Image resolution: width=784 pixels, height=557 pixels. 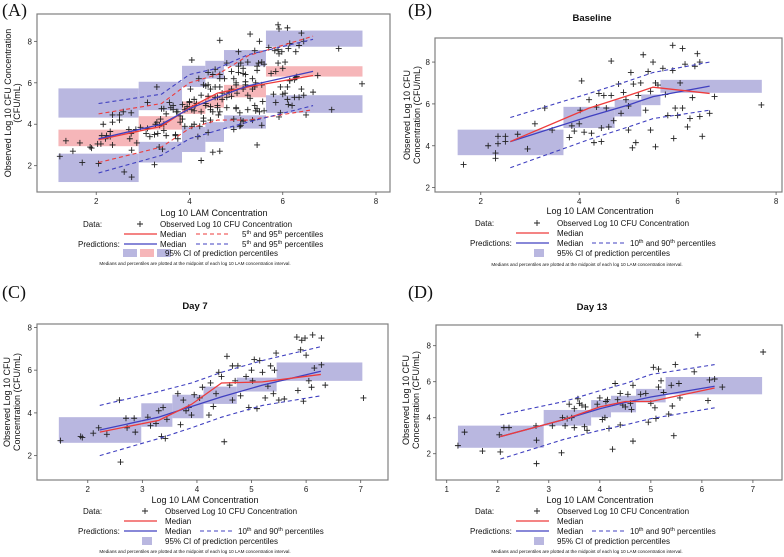 I want to click on y-axis-label: Concentration (CFU/mL), so click(x=417, y=115).